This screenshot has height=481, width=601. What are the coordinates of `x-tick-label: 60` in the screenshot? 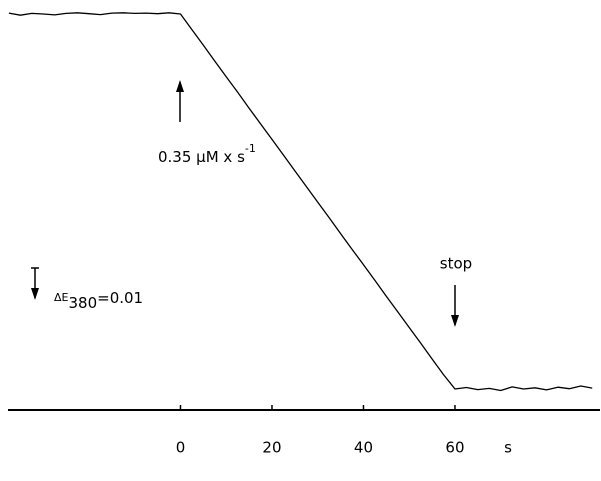 It's located at (454, 448).